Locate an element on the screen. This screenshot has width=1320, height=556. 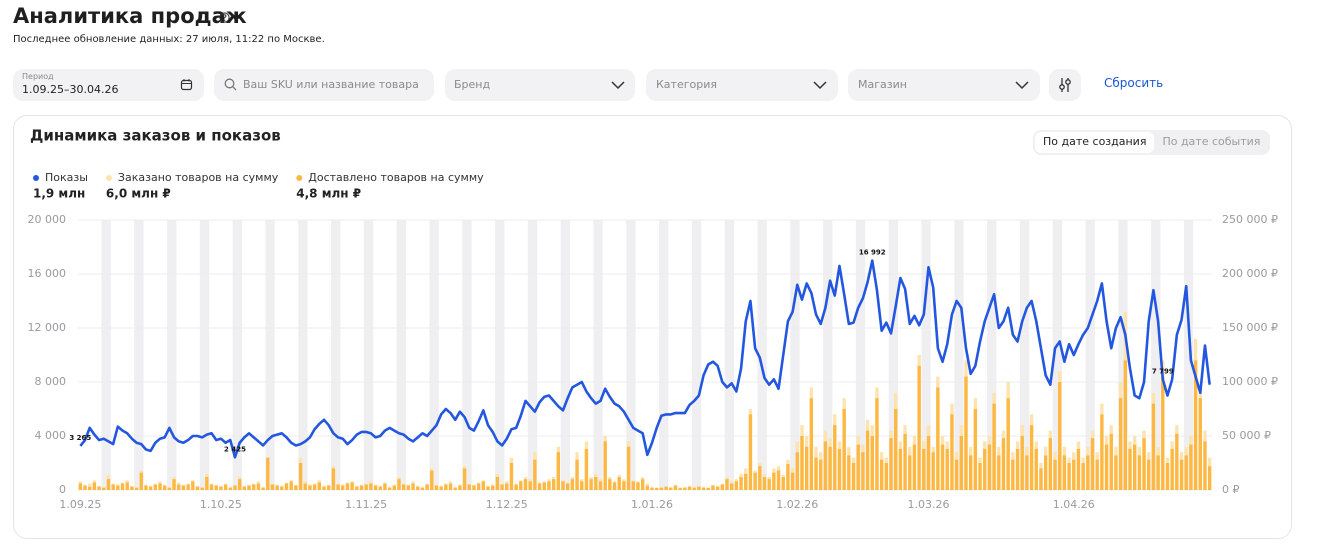
data-label: 3 265 is located at coordinates (80, 438).